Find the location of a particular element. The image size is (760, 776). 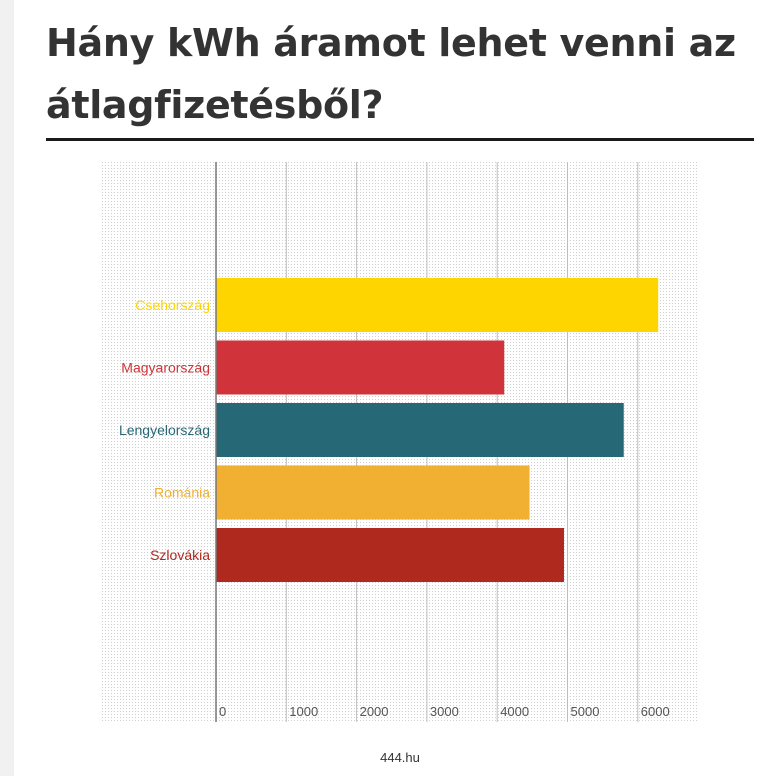

category-label: Lengyelország is located at coordinates (164, 430).